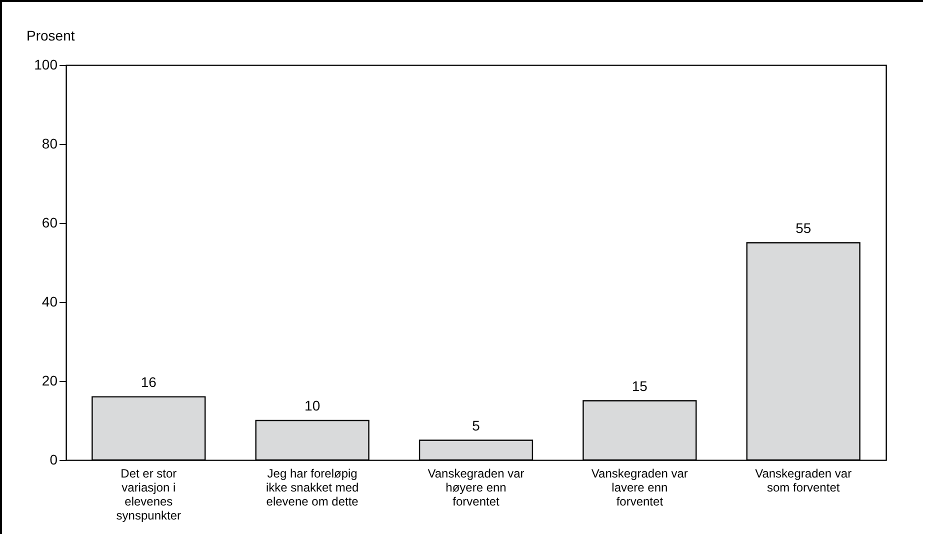  Describe the element at coordinates (54, 460) in the screenshot. I see `y-tick-label: 0` at that location.